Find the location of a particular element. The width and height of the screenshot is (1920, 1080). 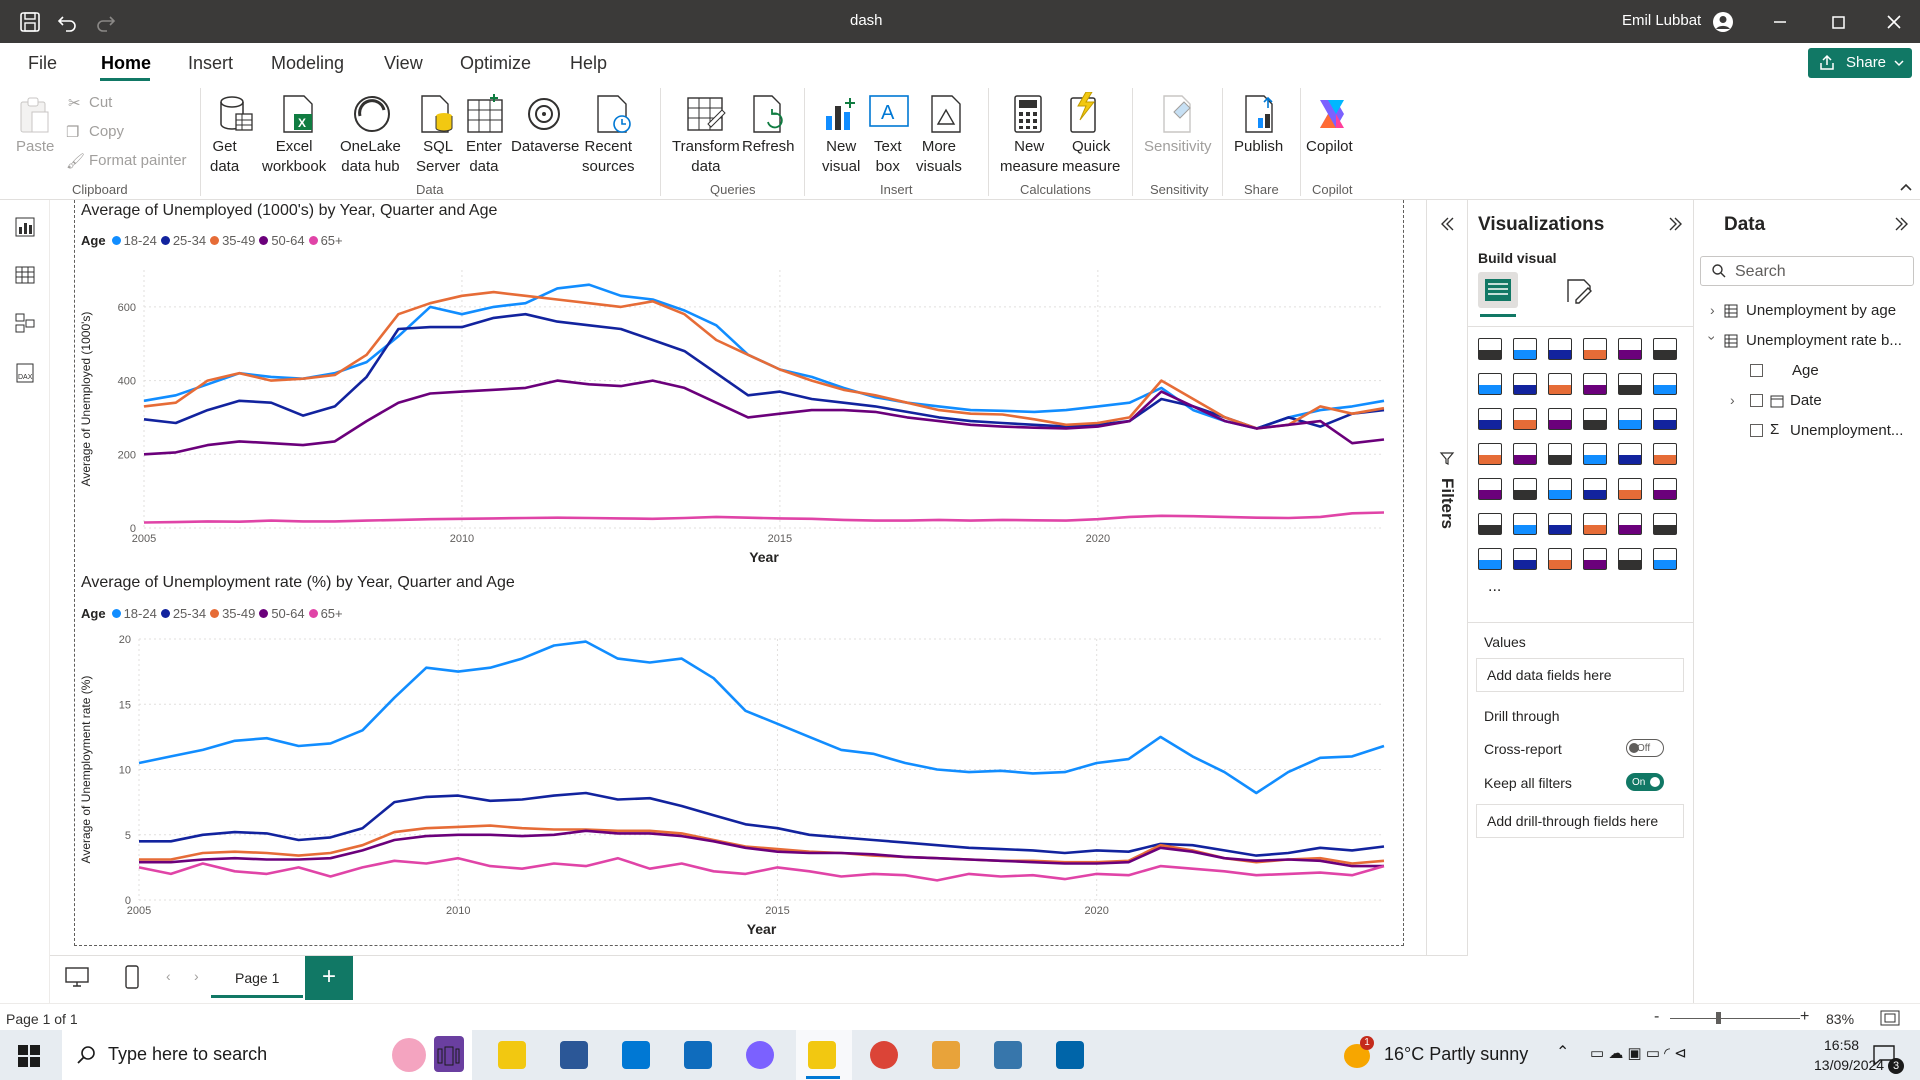

file-explorer-icon is located at coordinates (512, 1055).